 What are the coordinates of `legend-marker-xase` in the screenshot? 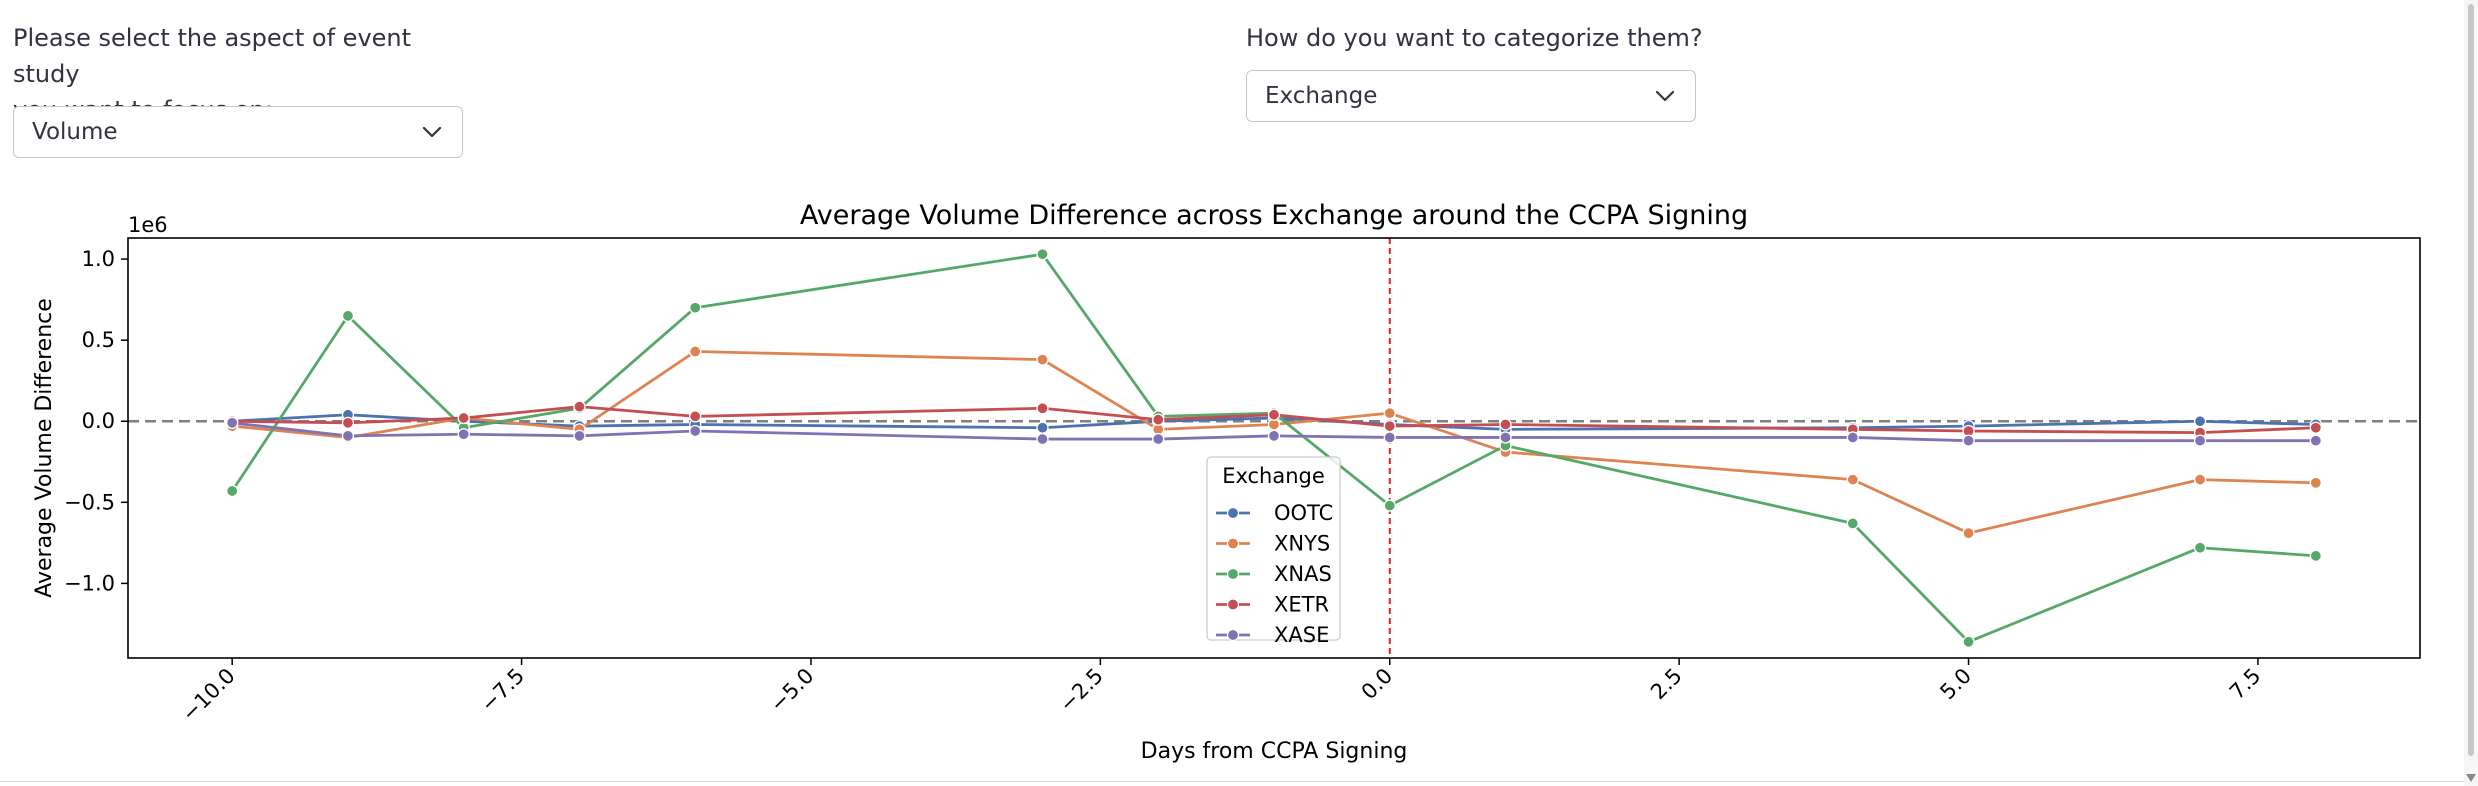 It's located at (1233, 635).